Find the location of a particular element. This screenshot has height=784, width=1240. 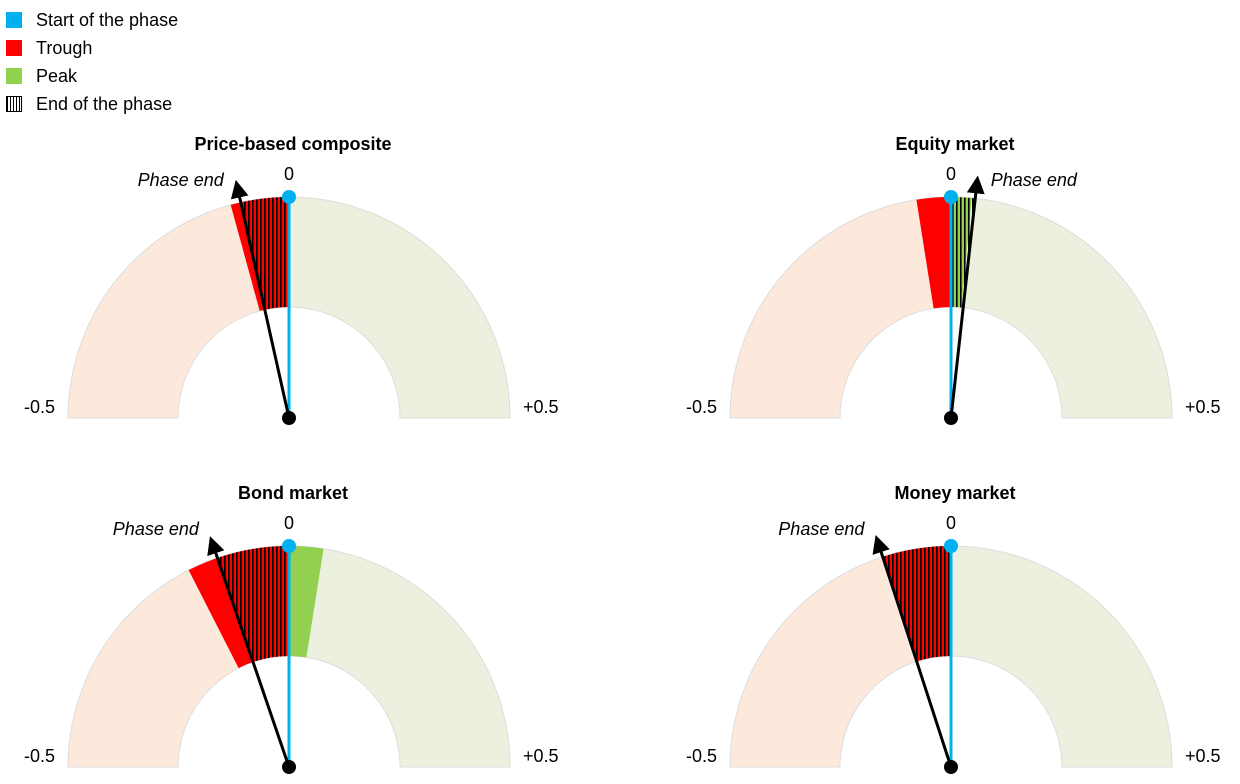

legend-label: End of the phase is located at coordinates (104, 103).